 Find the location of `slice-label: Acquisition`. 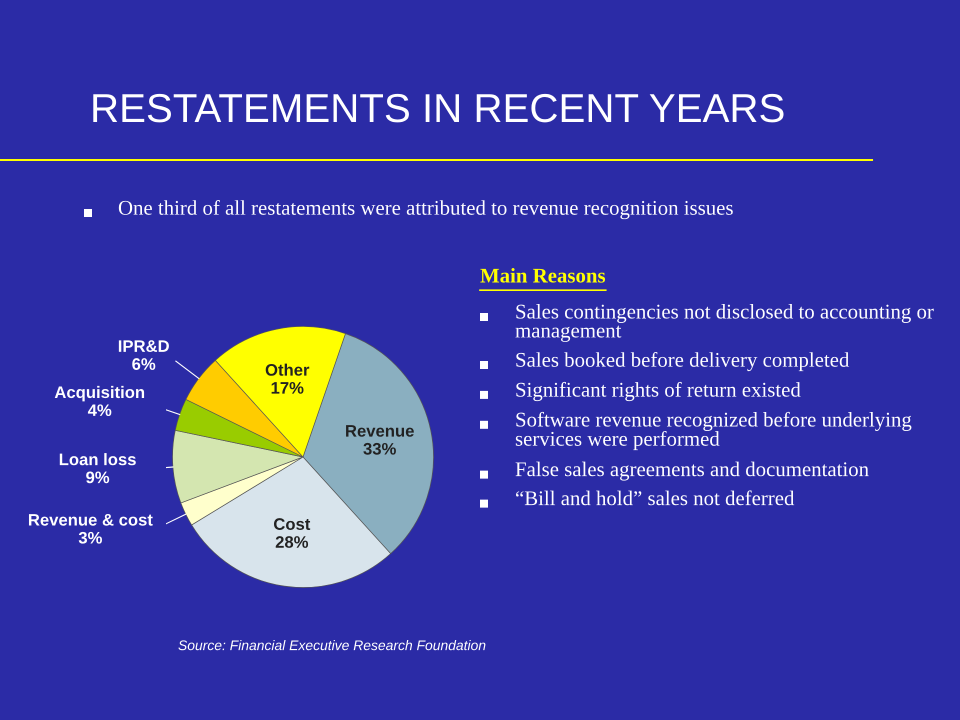

slice-label: Acquisition is located at coordinates (99, 394).